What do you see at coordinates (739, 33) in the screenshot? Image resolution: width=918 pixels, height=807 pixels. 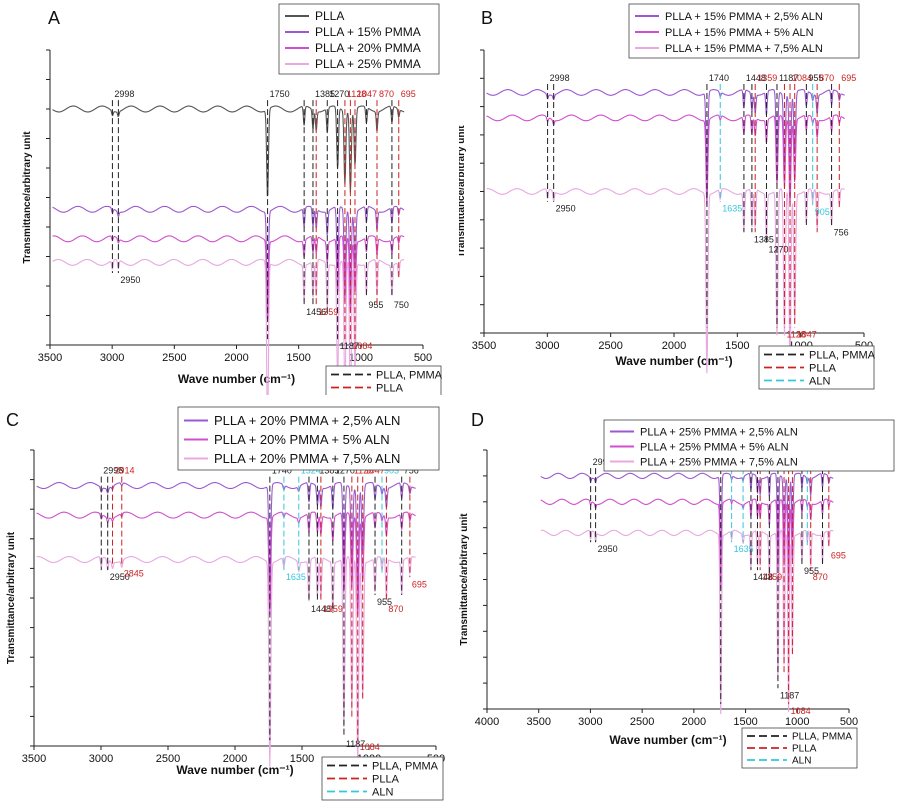 I see `legend-entry: PLLA + 15% PMMA + 5% ALN` at bounding box center [739, 33].